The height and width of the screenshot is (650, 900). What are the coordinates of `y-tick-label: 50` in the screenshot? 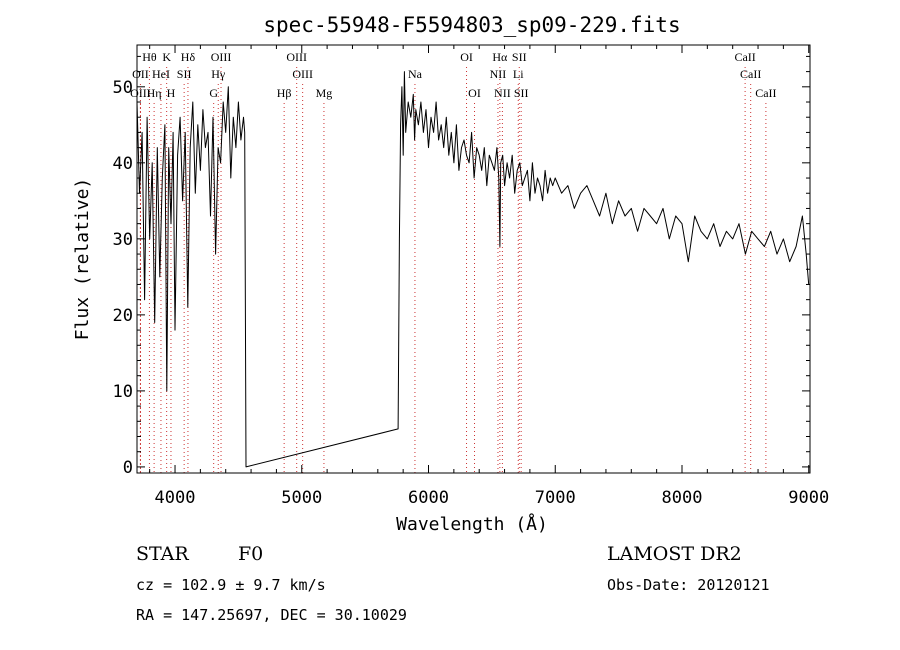 It's located at (123, 88).